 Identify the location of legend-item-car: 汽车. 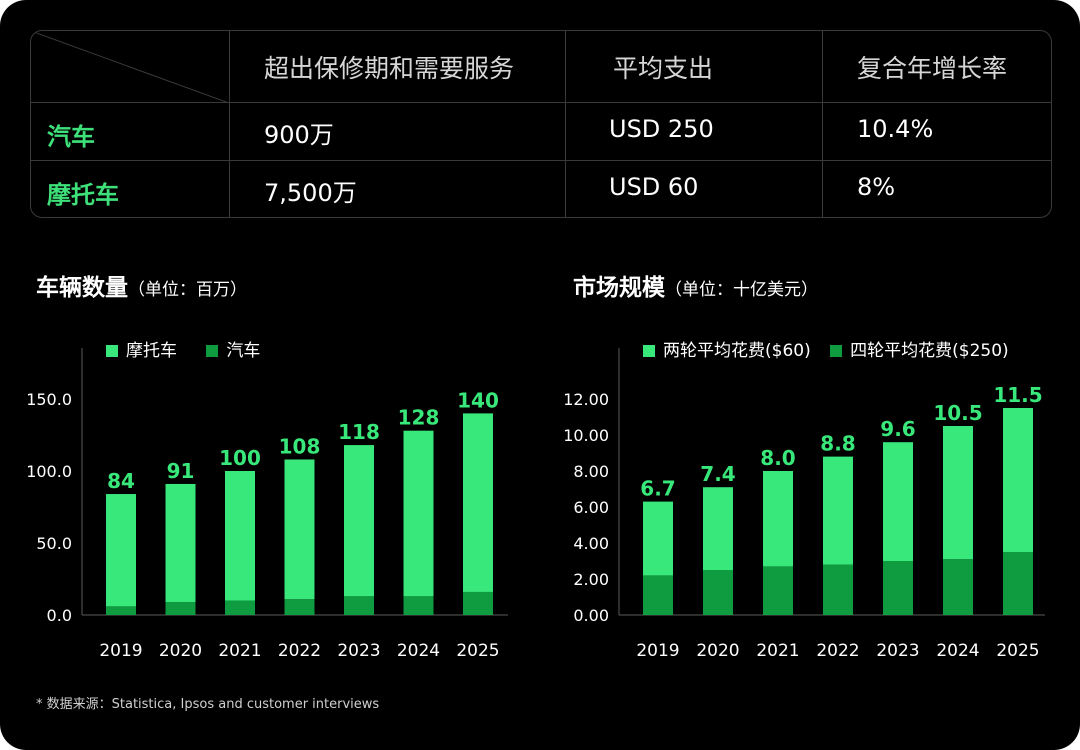
(233, 351).